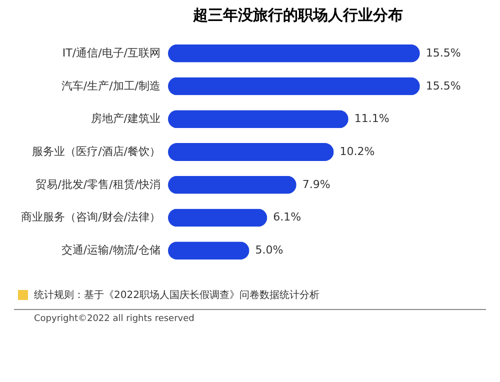 This screenshot has height=382, width=500. What do you see at coordinates (98, 184) in the screenshot?
I see `y-tick-label: 贸易/批发/零售/租赁/快消` at bounding box center [98, 184].